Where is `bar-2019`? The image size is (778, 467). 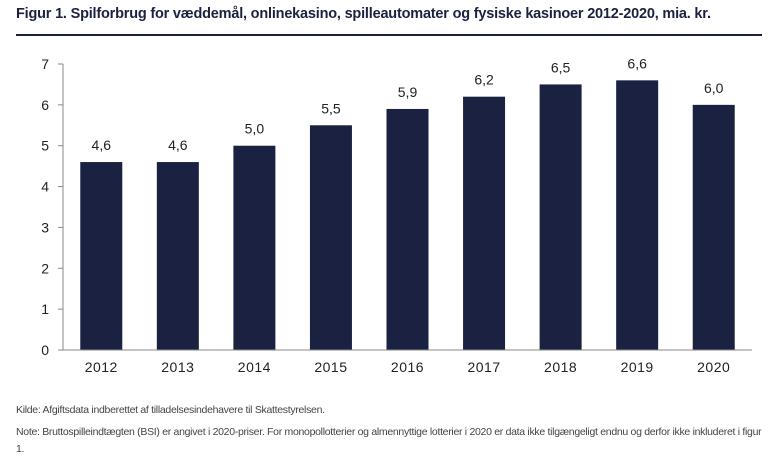
bar-2019 is located at coordinates (637, 215).